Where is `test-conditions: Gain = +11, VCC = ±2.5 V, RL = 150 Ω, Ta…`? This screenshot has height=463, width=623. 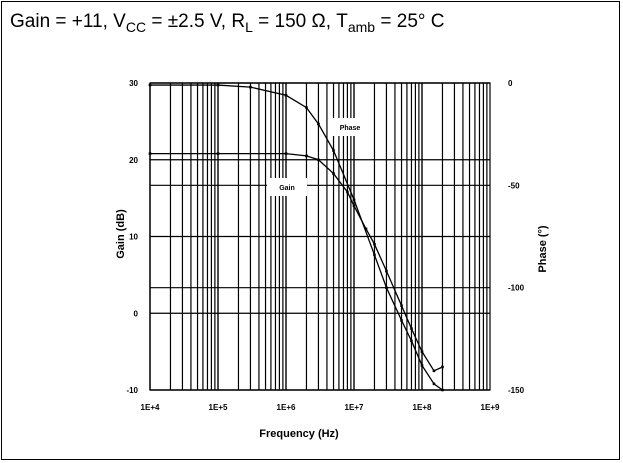 test-conditions: Gain = +11, VCC = ±2.5 V, RL = 150 Ω, Ta… is located at coordinates (227, 23).